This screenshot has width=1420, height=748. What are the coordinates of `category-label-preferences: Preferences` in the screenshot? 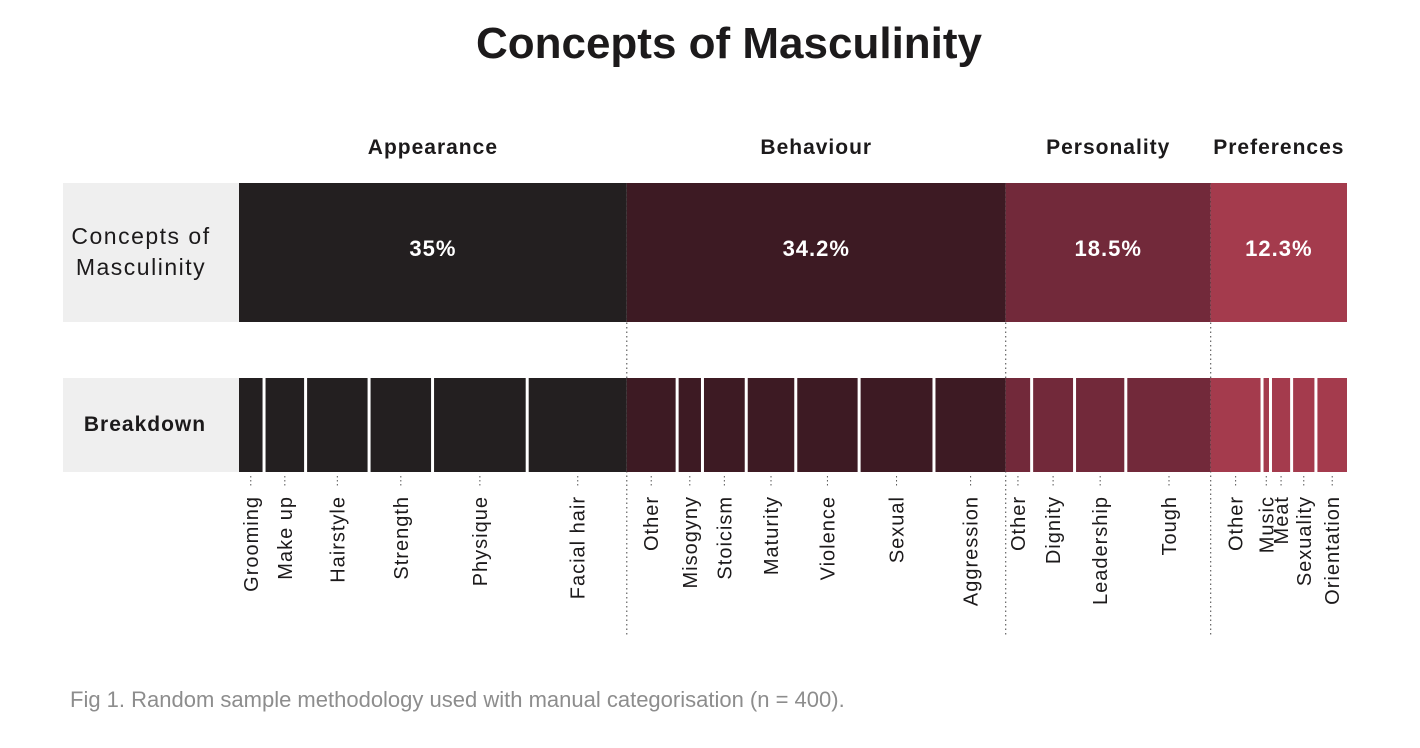 It's located at (1278, 147).